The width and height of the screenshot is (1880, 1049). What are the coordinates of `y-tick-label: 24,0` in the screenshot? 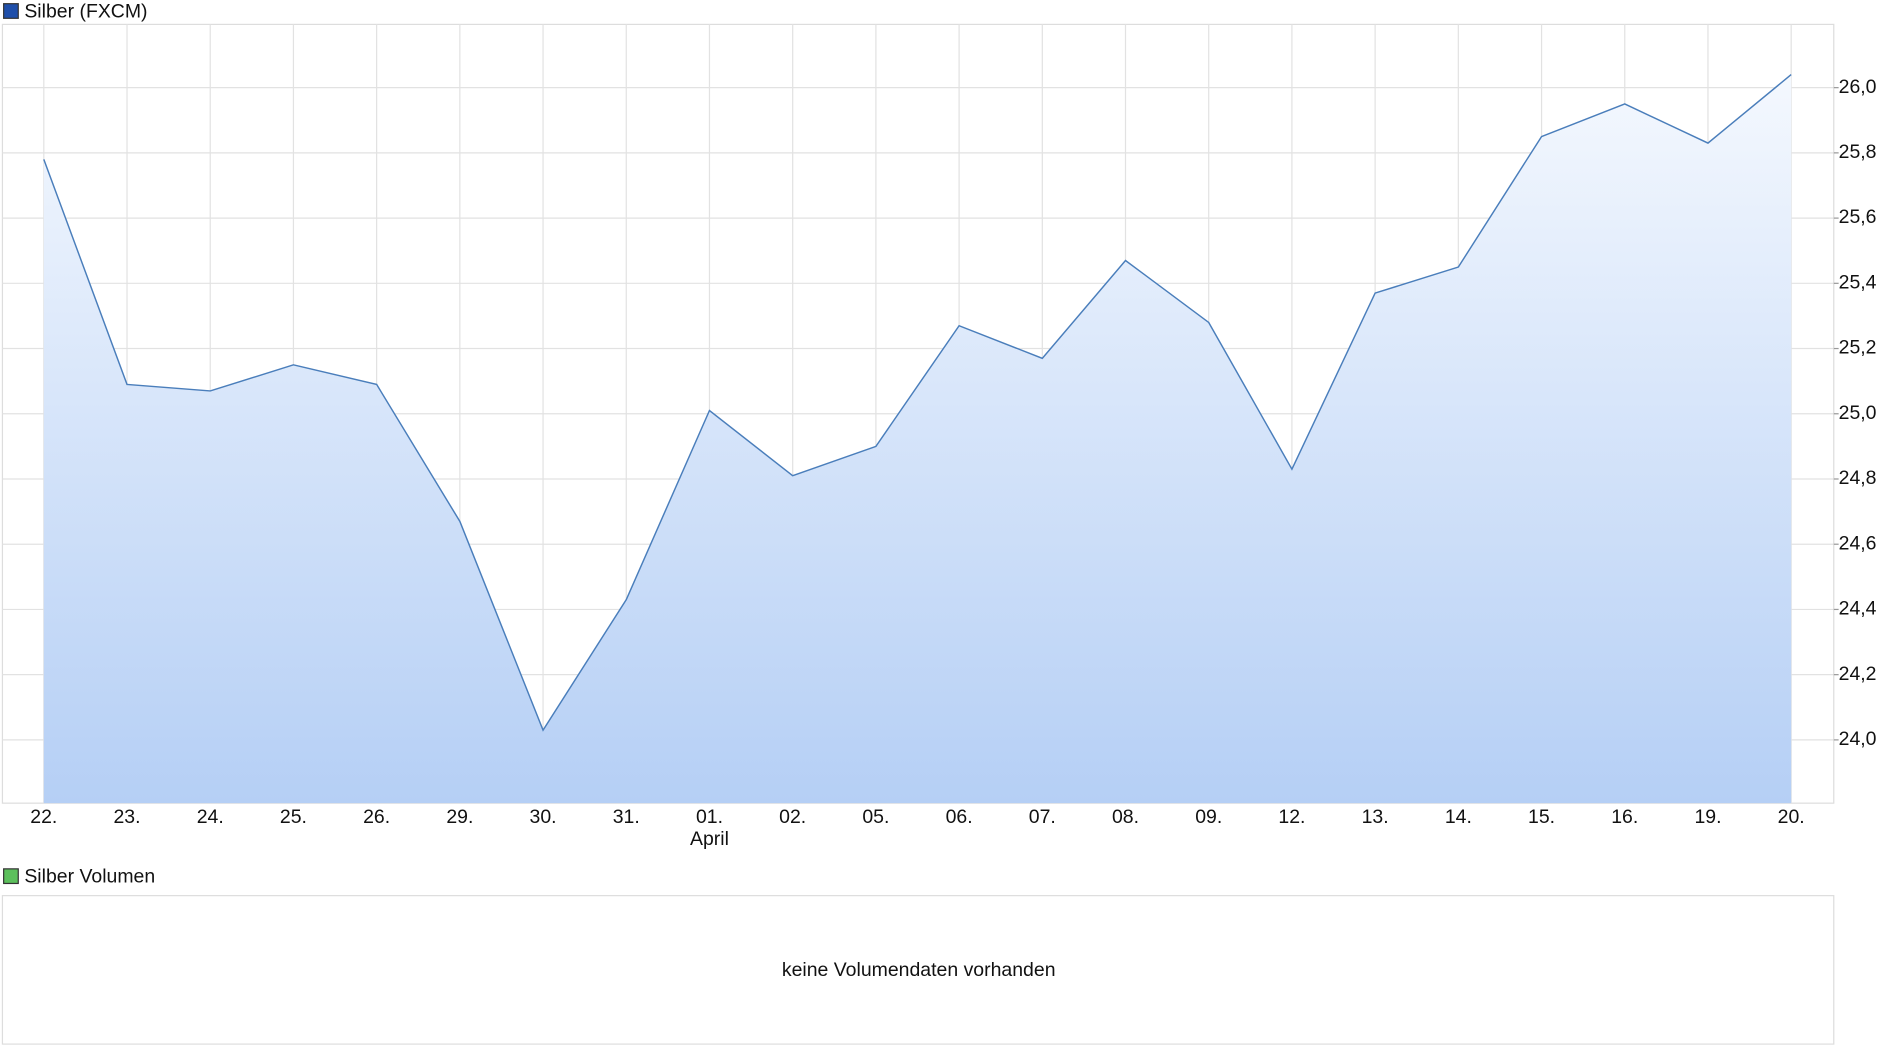 It's located at (1858, 739).